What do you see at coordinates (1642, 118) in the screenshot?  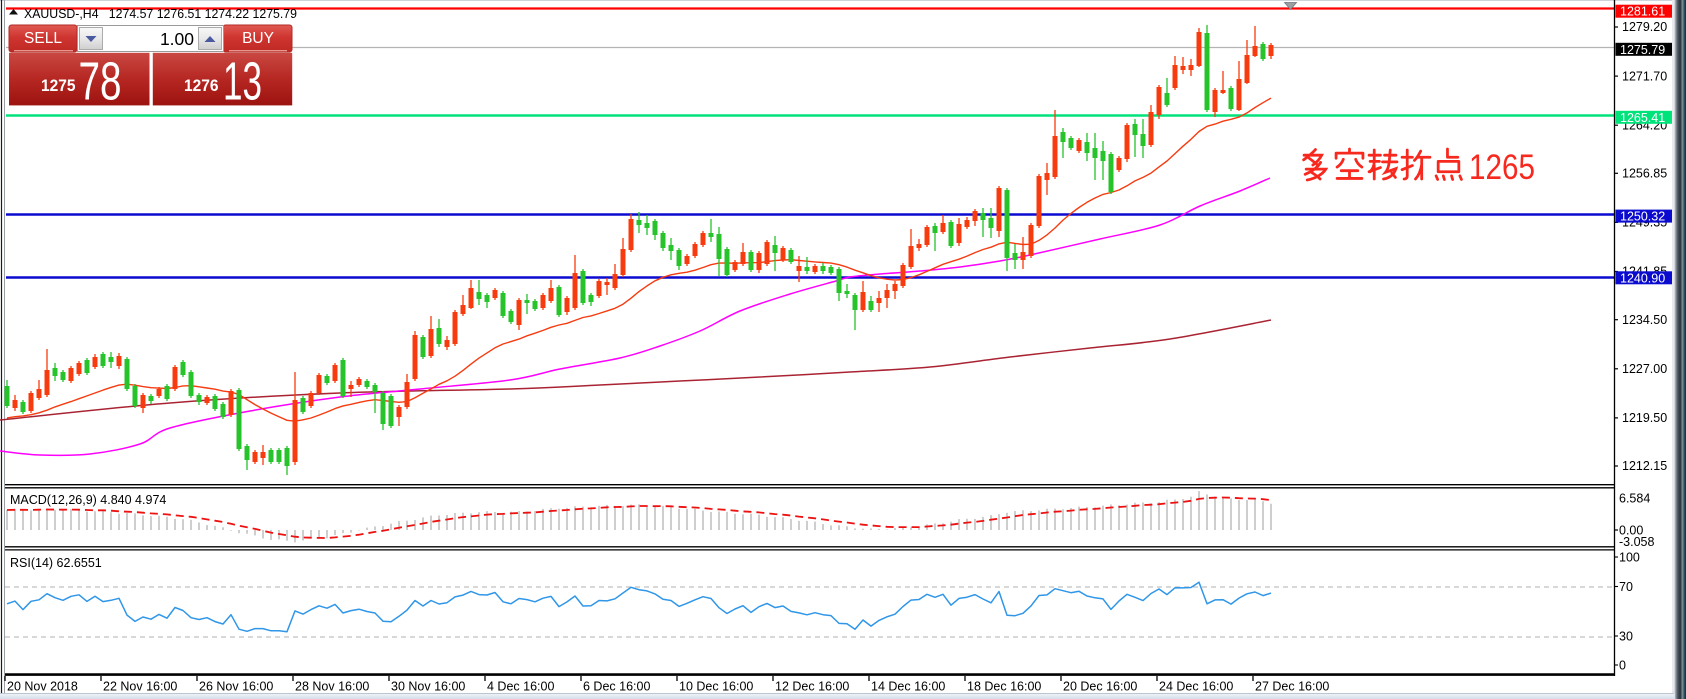 I see `svg-text: 1265.41` at bounding box center [1642, 118].